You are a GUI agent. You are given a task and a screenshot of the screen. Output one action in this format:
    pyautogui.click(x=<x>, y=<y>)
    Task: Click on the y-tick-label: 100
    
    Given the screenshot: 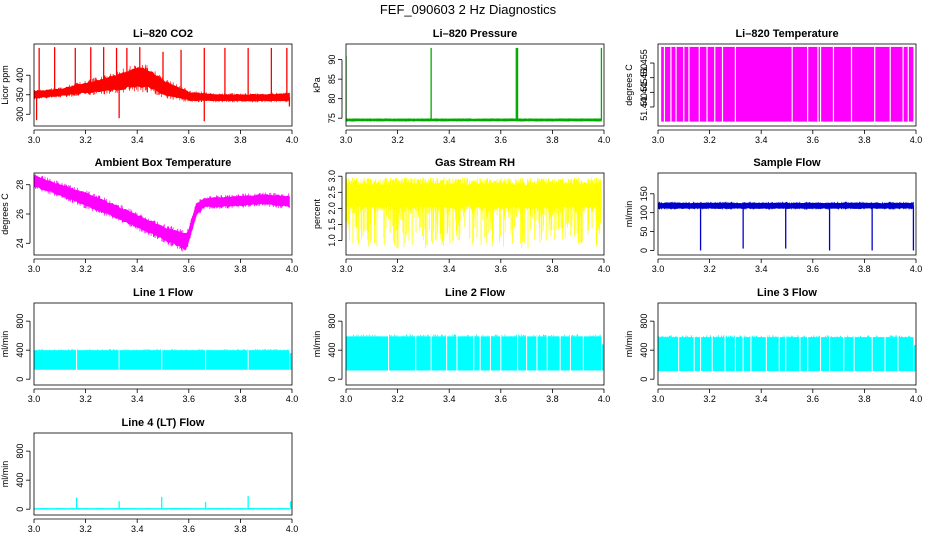 What is the action you would take?
    pyautogui.click(x=644, y=212)
    